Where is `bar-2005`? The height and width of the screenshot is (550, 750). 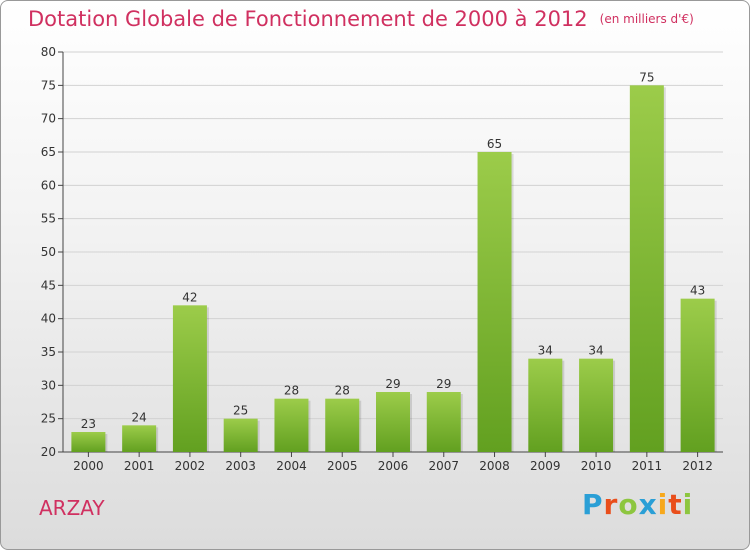 bar-2005 is located at coordinates (342, 425).